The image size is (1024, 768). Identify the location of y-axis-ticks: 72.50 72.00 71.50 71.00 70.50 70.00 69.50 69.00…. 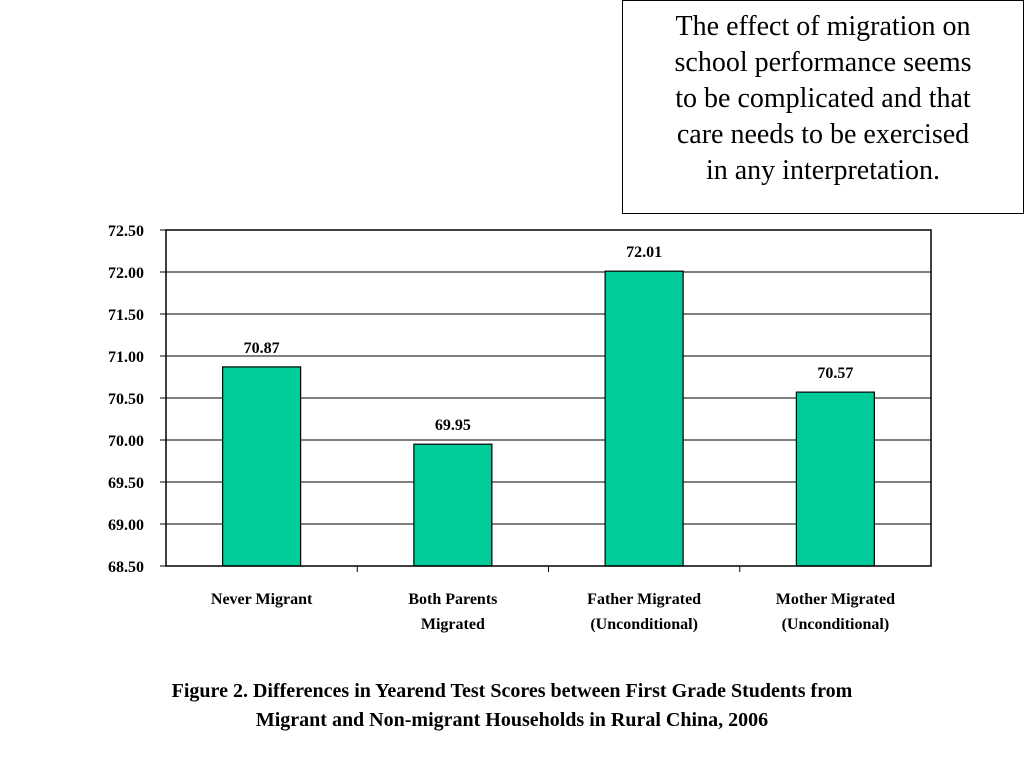
(137, 399).